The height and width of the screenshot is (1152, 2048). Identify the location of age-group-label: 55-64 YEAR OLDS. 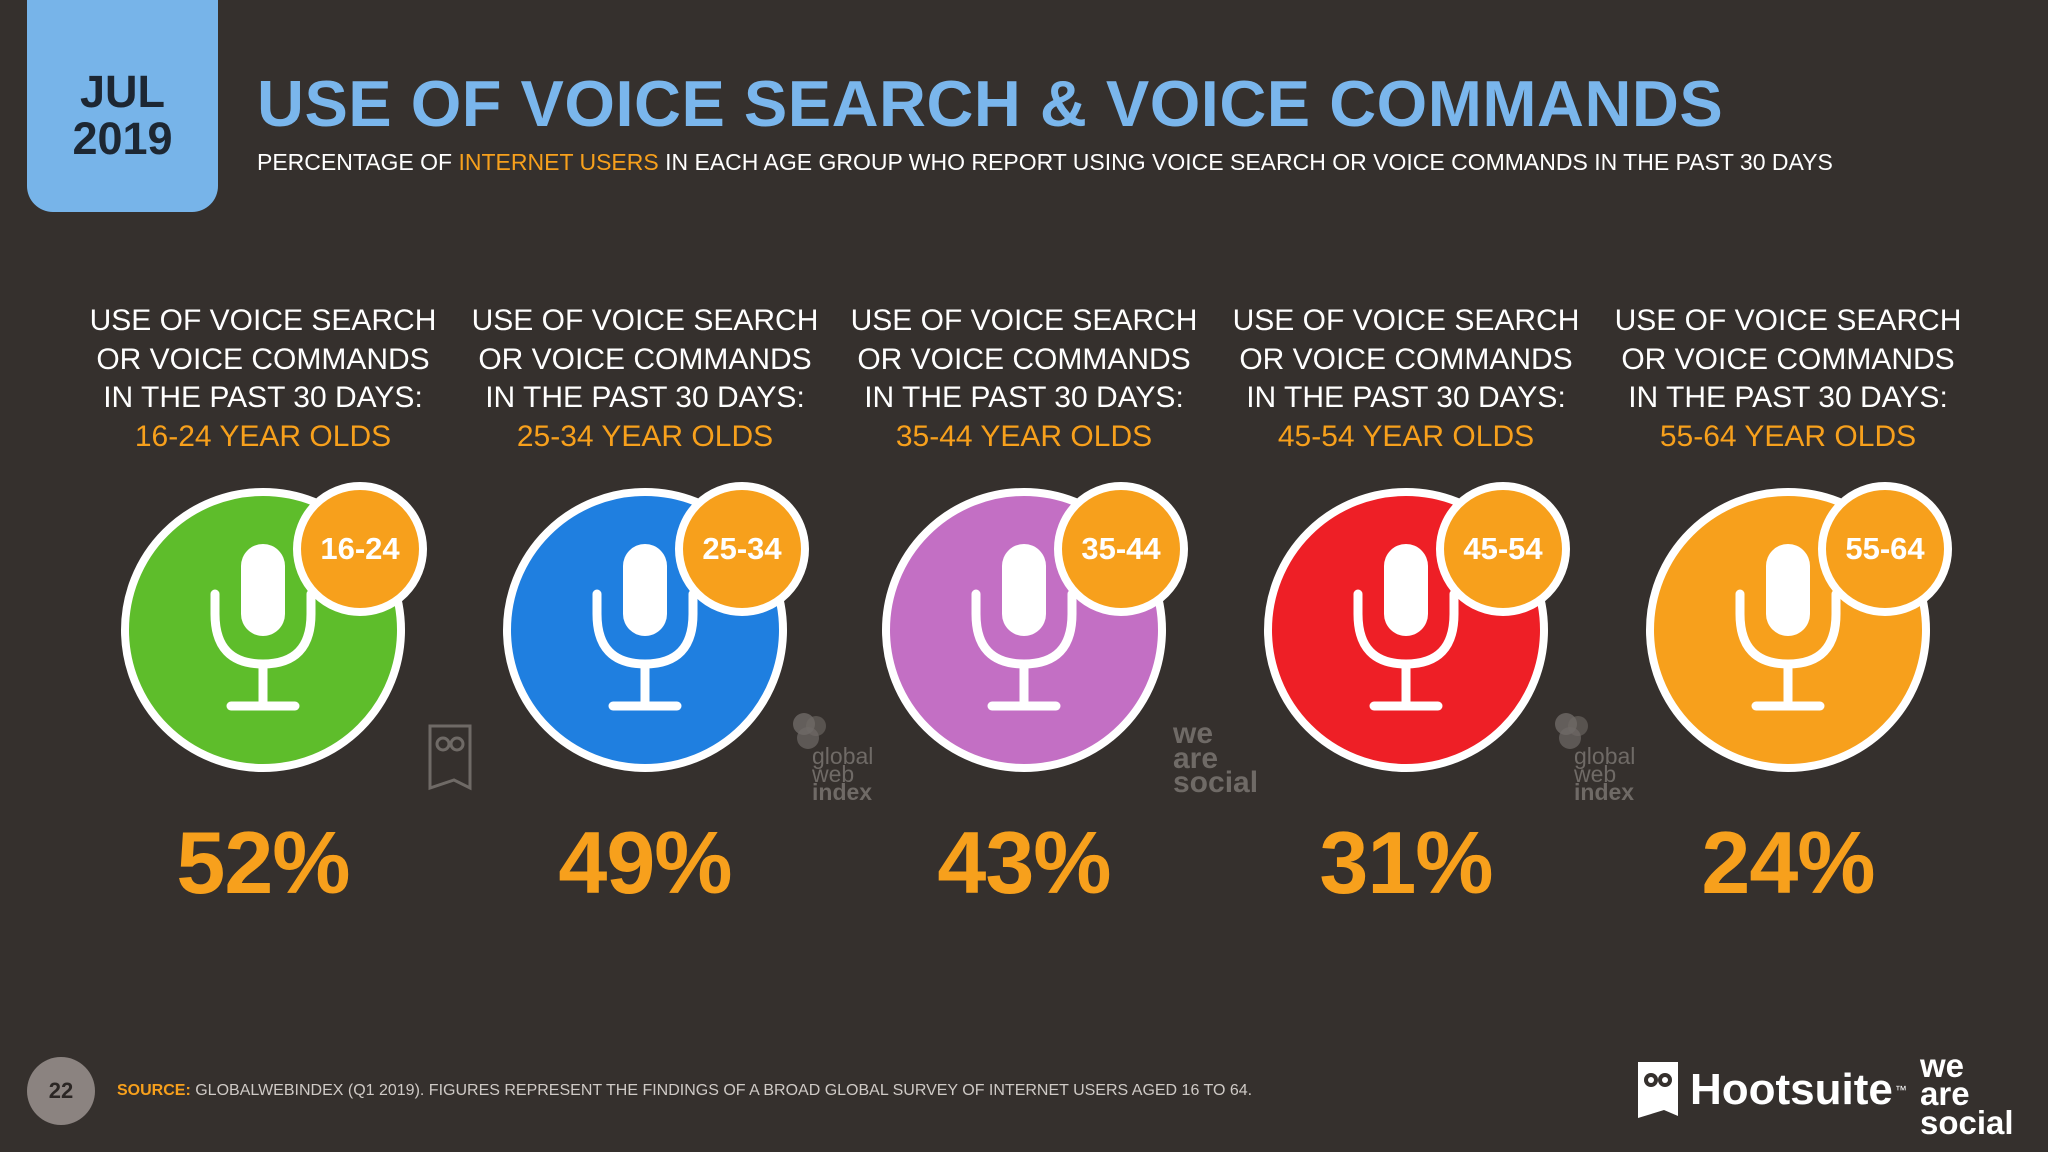
(1788, 436).